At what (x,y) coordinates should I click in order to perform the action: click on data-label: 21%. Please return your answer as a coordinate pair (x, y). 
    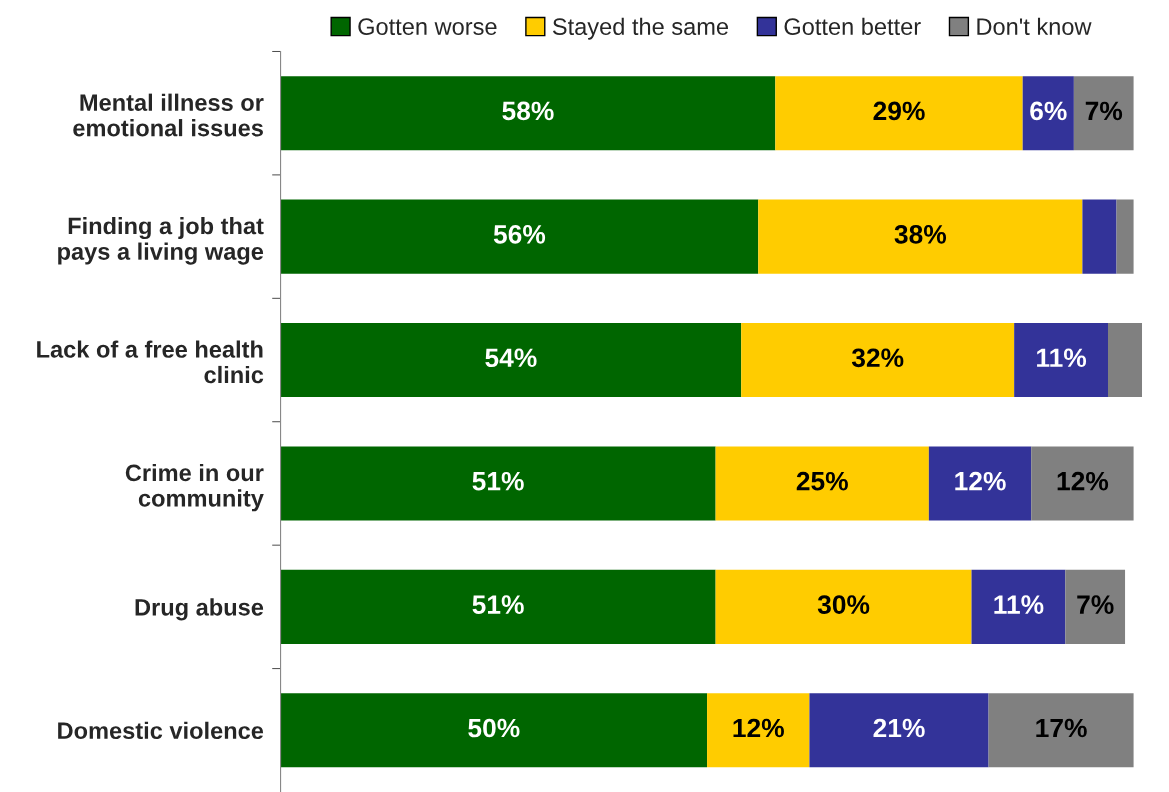
    Looking at the image, I should click on (899, 728).